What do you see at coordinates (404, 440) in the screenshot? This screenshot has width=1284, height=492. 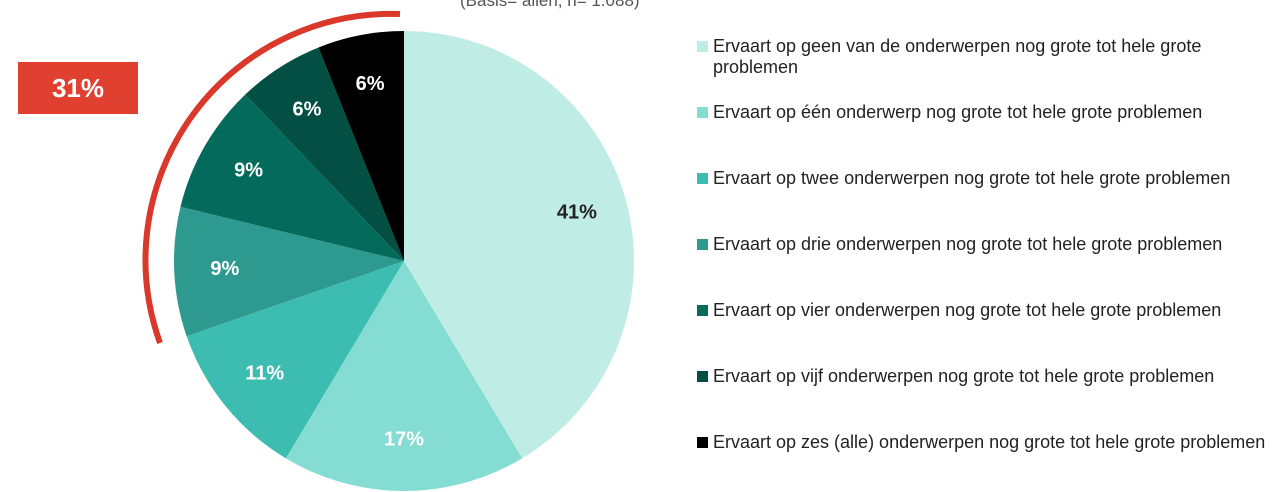 I see `data-label: 17%` at bounding box center [404, 440].